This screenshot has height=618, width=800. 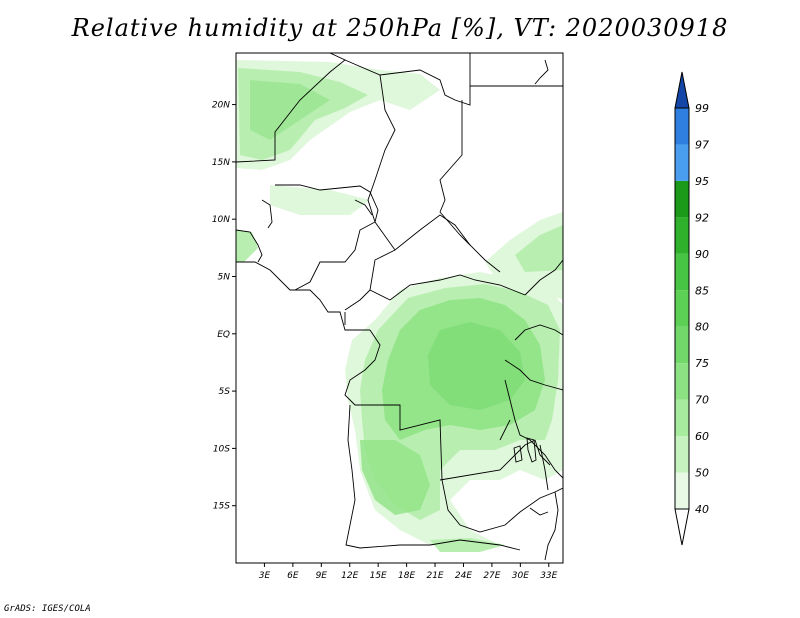 What do you see at coordinates (702, 108) in the screenshot?
I see `colorbar-label: 99` at bounding box center [702, 108].